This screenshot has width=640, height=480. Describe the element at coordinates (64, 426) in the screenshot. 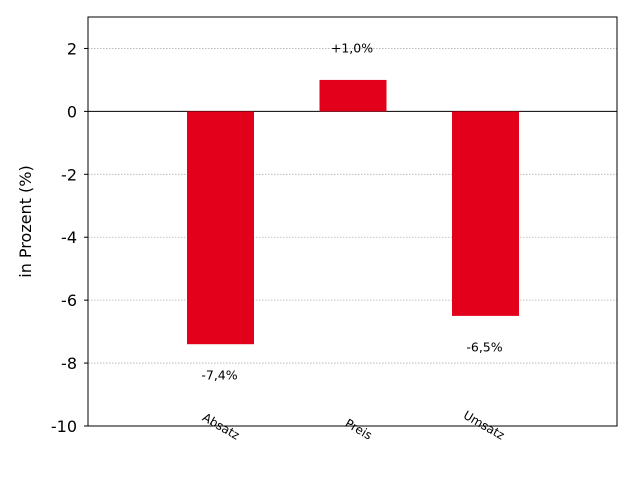

I see `y-tick-label: -10` at that location.